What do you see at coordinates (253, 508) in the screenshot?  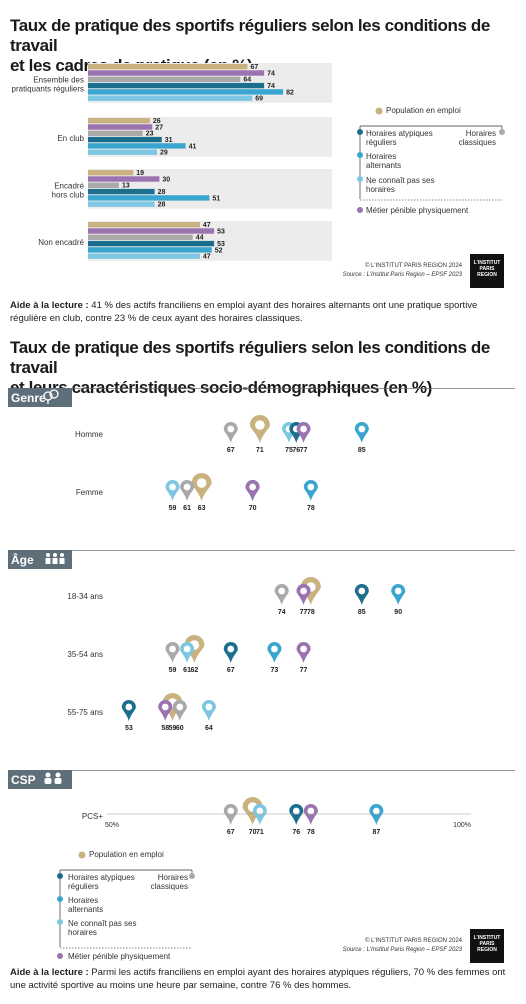 I see `data-label: 70` at bounding box center [253, 508].